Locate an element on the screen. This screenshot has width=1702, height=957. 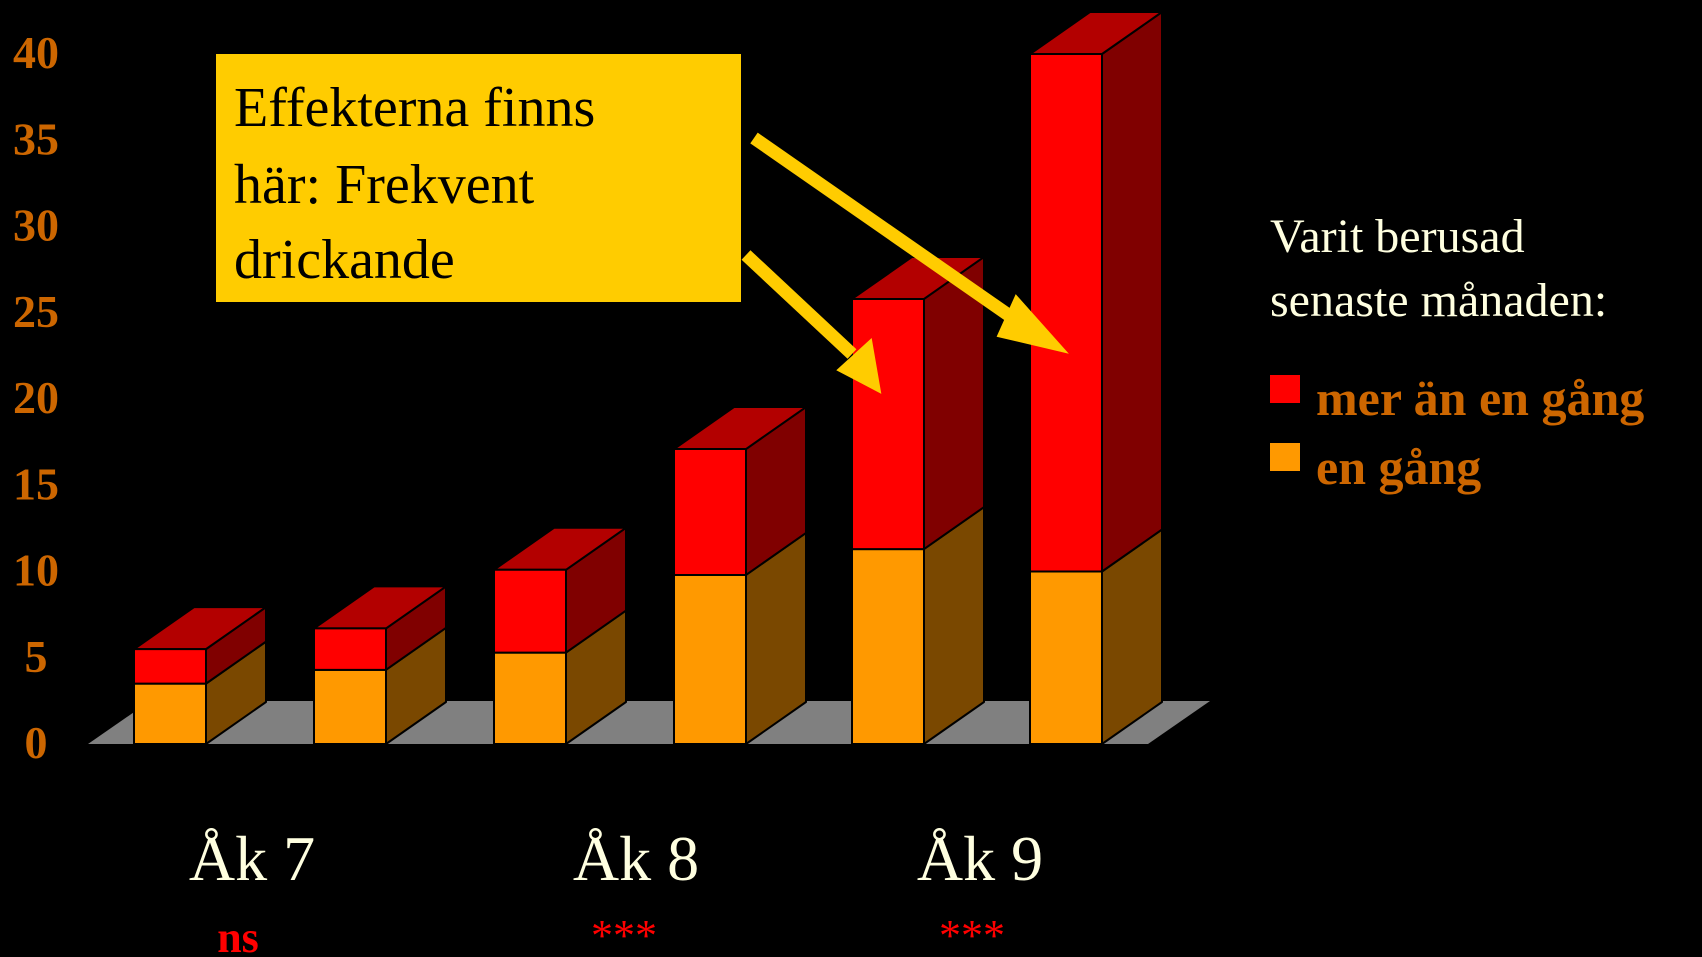
callout-arrows is located at coordinates (905, 263).